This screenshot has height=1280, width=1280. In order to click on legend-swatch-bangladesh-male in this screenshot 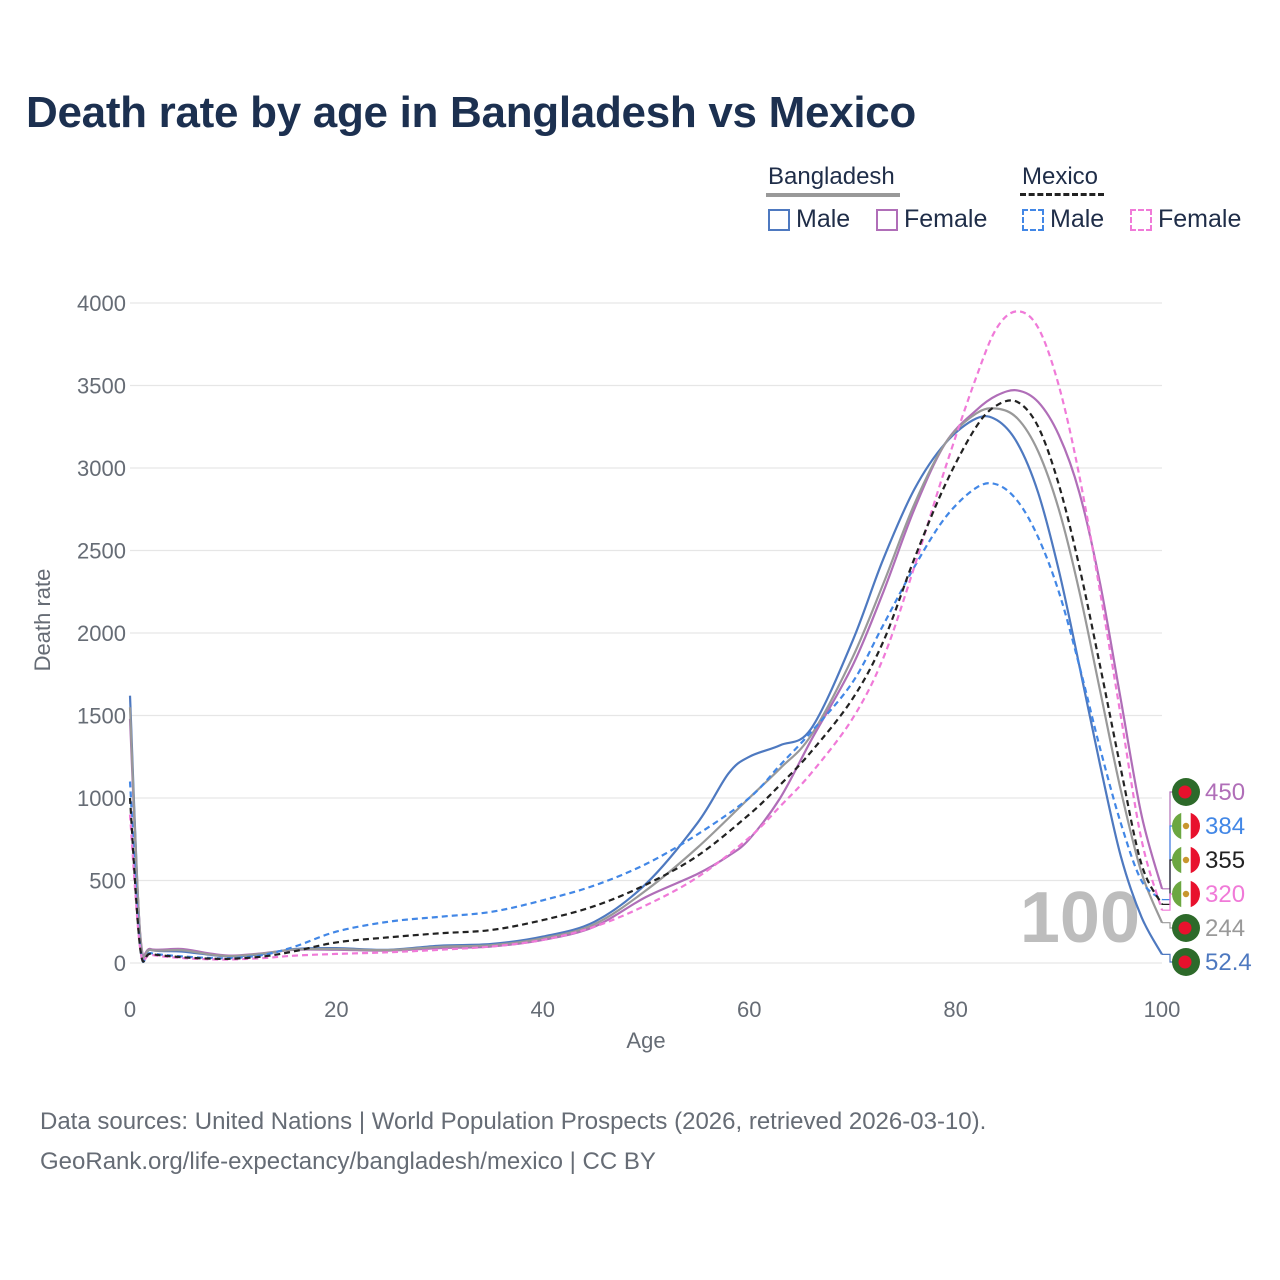, I will do `click(779, 219)`.